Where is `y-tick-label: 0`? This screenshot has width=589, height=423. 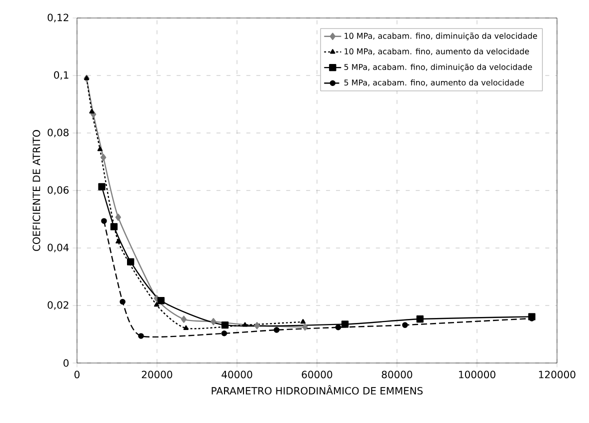
y-tick-label: 0 is located at coordinates (66, 363).